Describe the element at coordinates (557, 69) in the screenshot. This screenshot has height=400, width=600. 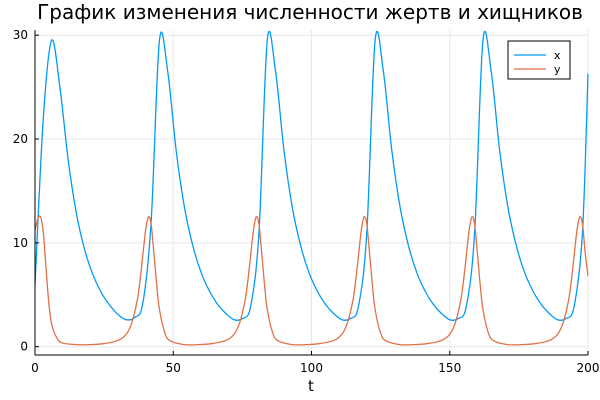
I see `legend-label-y: y` at that location.